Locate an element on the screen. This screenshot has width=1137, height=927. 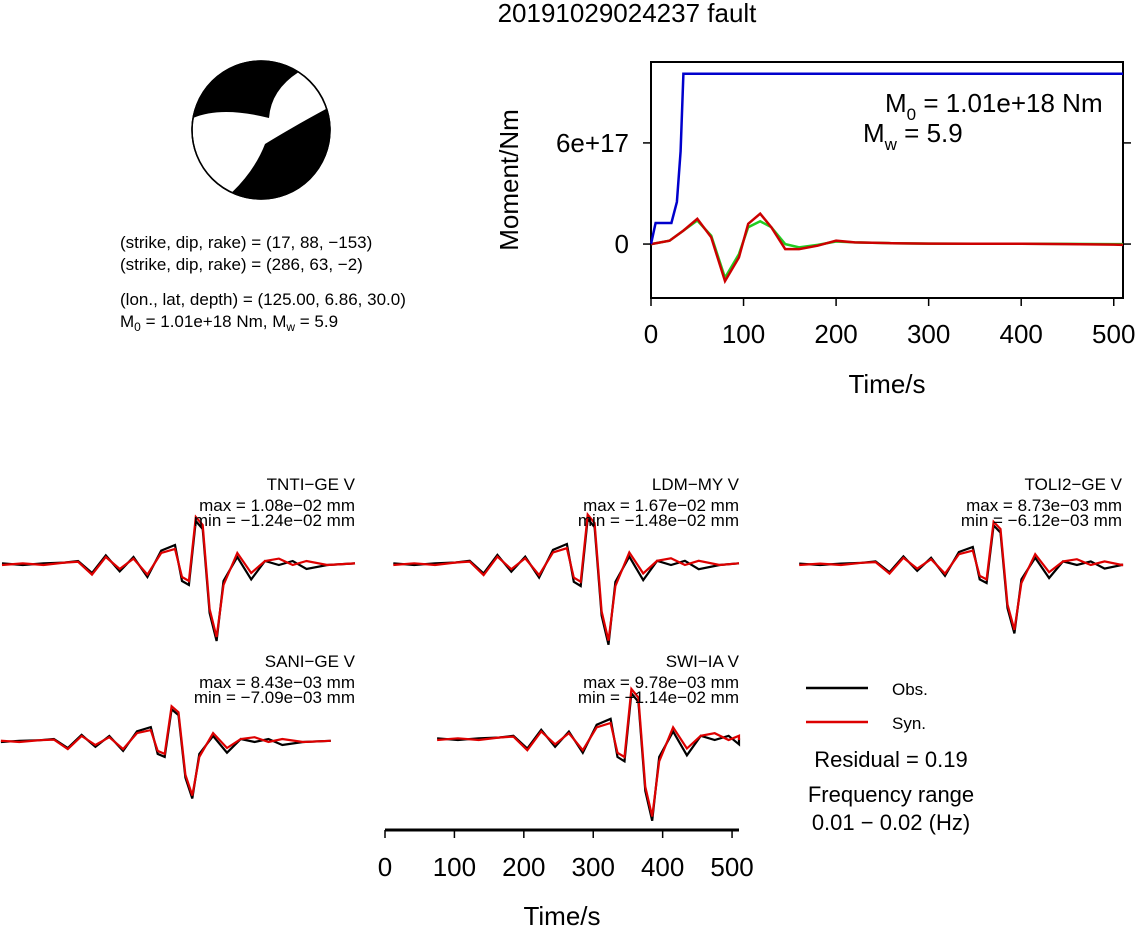
stf-y-axis-label: Moment/Nm is located at coordinates (509, 180).